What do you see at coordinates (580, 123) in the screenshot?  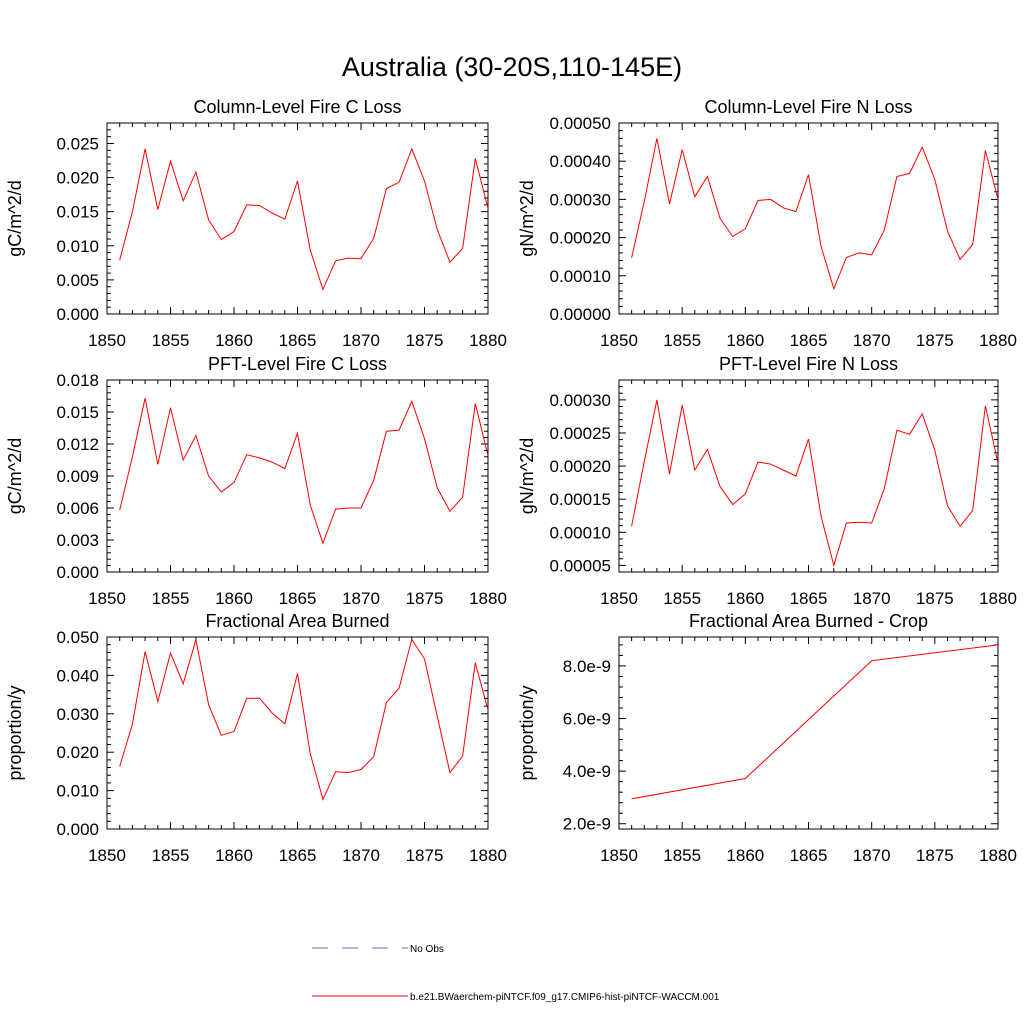 I see `y-tick-label: 0.00050` at bounding box center [580, 123].